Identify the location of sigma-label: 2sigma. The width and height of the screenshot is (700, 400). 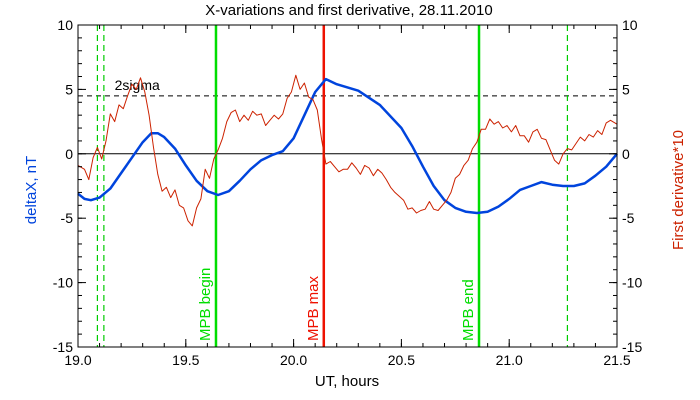
(137, 85).